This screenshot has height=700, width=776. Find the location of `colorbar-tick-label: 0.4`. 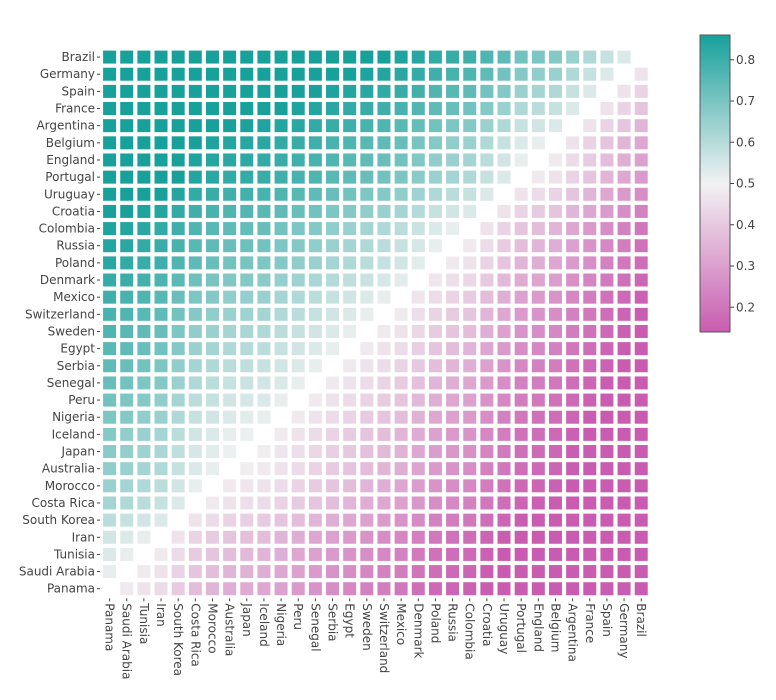

colorbar-tick-label: 0.4 is located at coordinates (745, 225).